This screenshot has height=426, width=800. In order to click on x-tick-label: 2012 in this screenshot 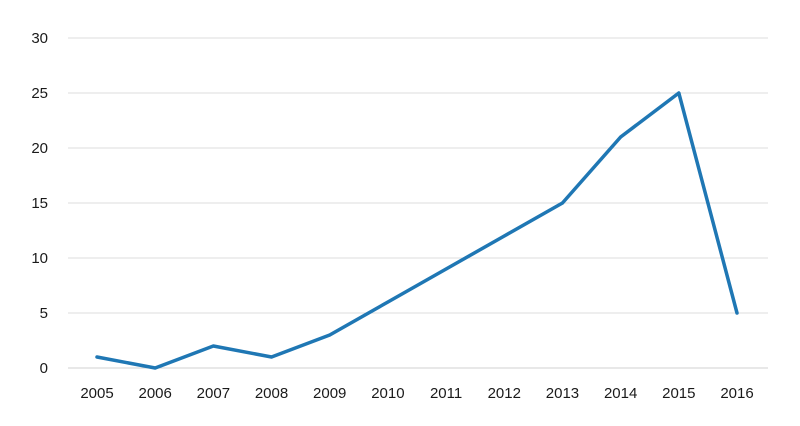, I will do `click(504, 393)`.